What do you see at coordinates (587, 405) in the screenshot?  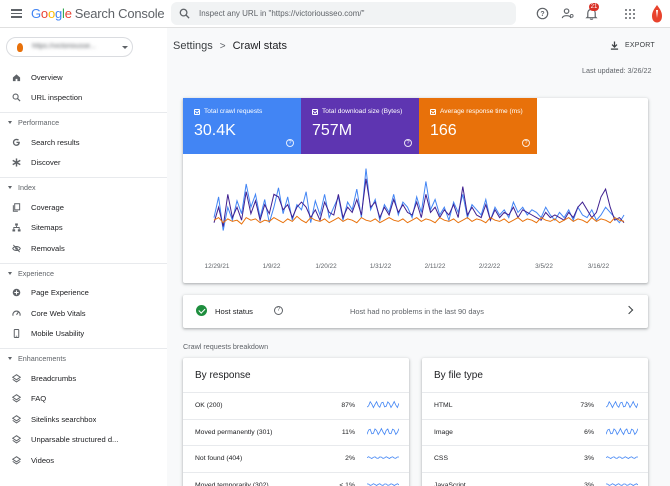 I see `breakdown-row-percent: 73%` at bounding box center [587, 405].